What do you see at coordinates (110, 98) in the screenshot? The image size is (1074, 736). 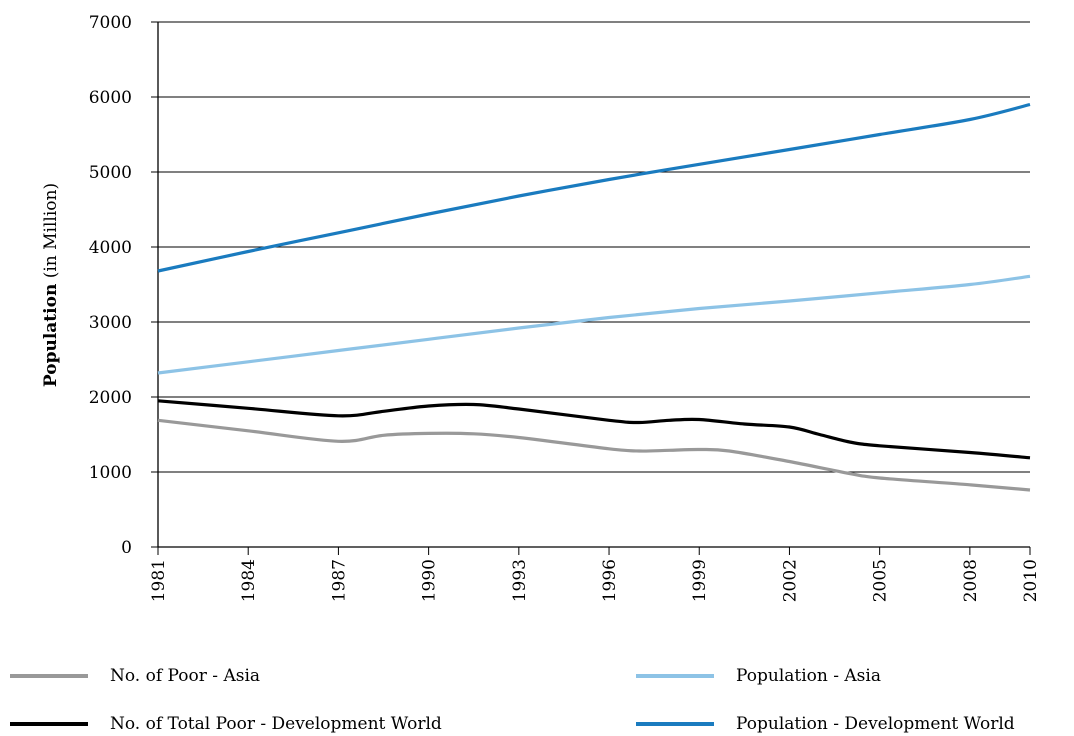 I see `y-tick-label-6000: 6000` at bounding box center [110, 98].